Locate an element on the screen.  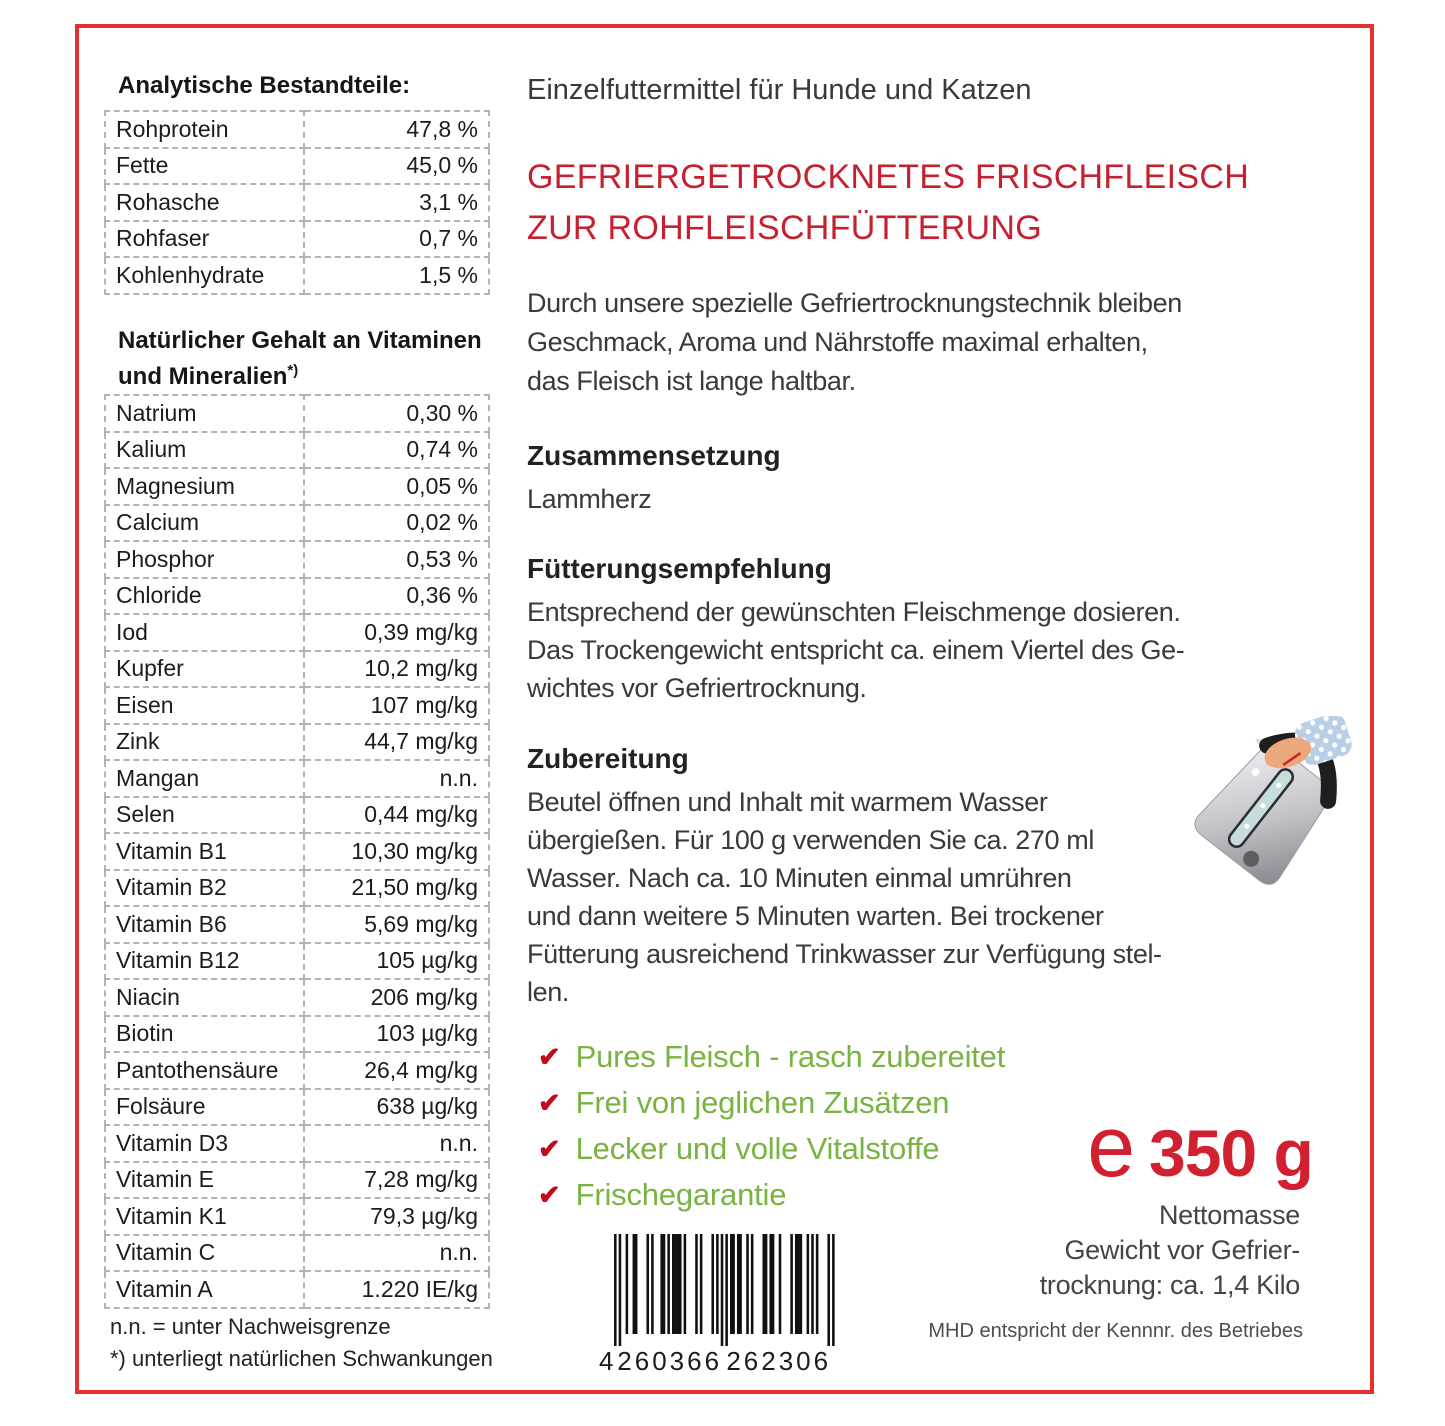
table-row: Chloride 0,36 % is located at coordinates (297, 595).